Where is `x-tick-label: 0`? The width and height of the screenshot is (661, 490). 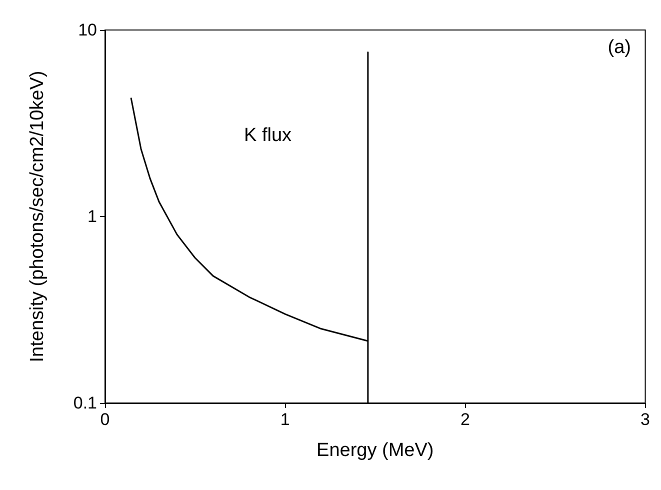
x-tick-label: 0 is located at coordinates (105, 419).